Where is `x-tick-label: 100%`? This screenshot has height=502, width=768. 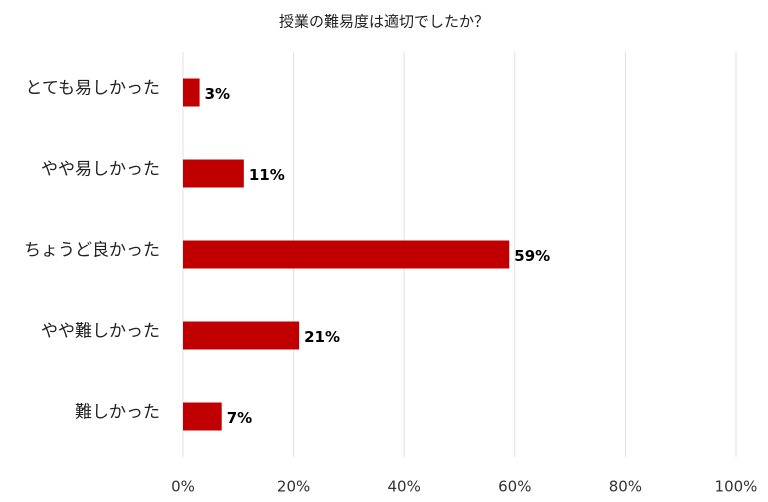 x-tick-label: 100% is located at coordinates (736, 487).